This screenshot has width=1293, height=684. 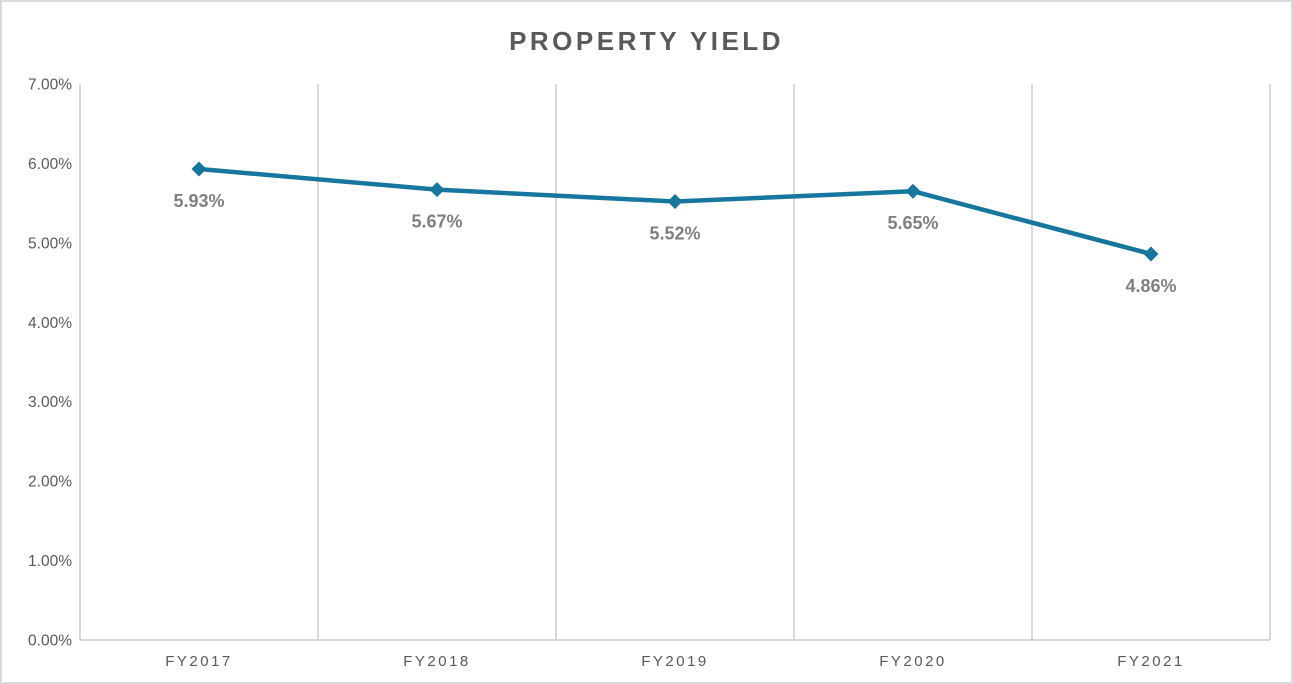 What do you see at coordinates (1151, 661) in the screenshot?
I see `x-tick-label: FY2021` at bounding box center [1151, 661].